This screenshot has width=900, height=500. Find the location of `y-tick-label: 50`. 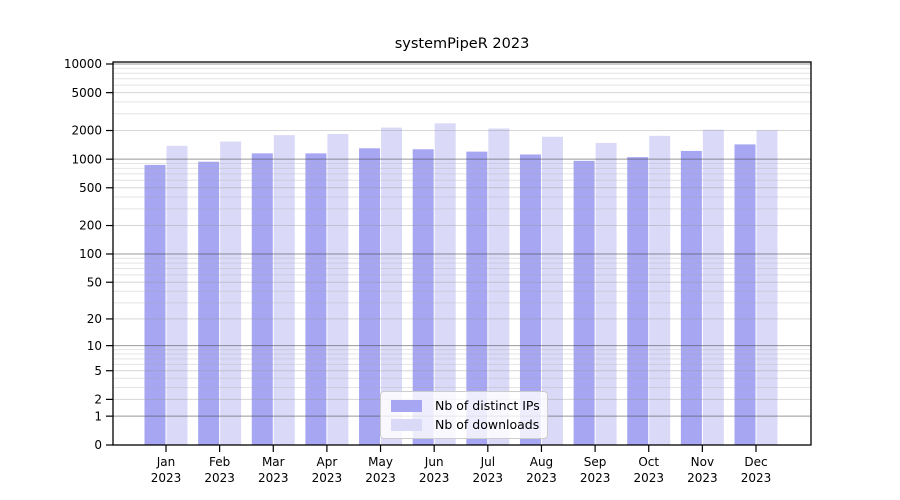

y-tick-label: 50 is located at coordinates (94, 282).